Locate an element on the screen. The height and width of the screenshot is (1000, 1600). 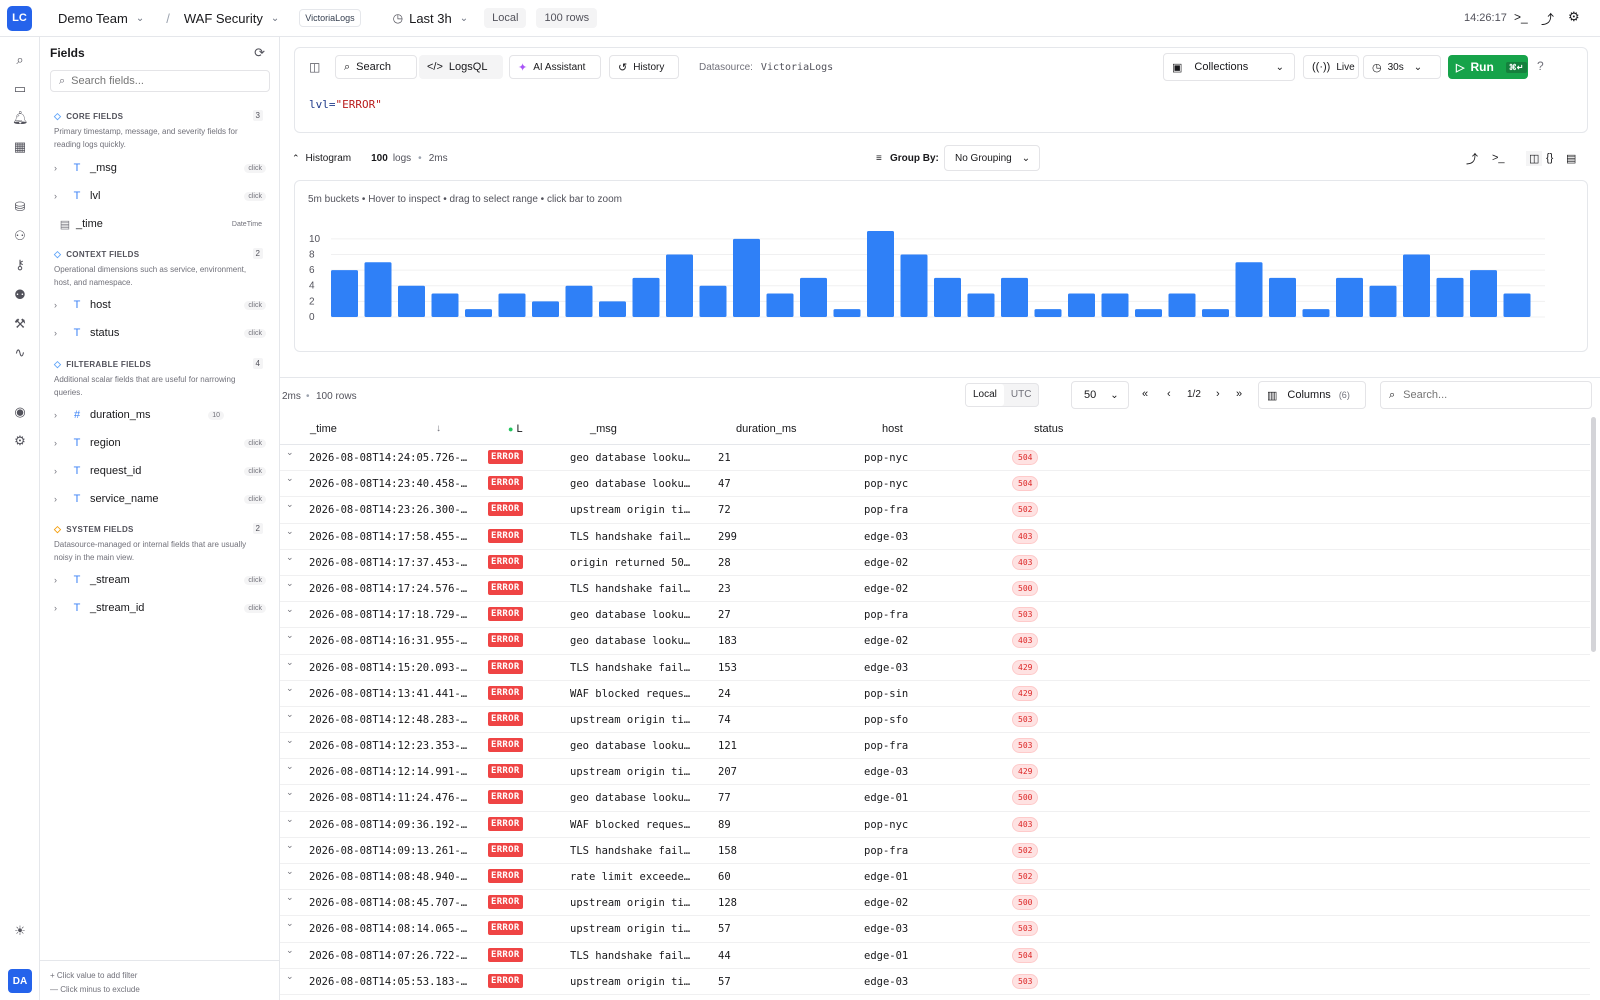
column-header-duration: duration_ms is located at coordinates (766, 429).